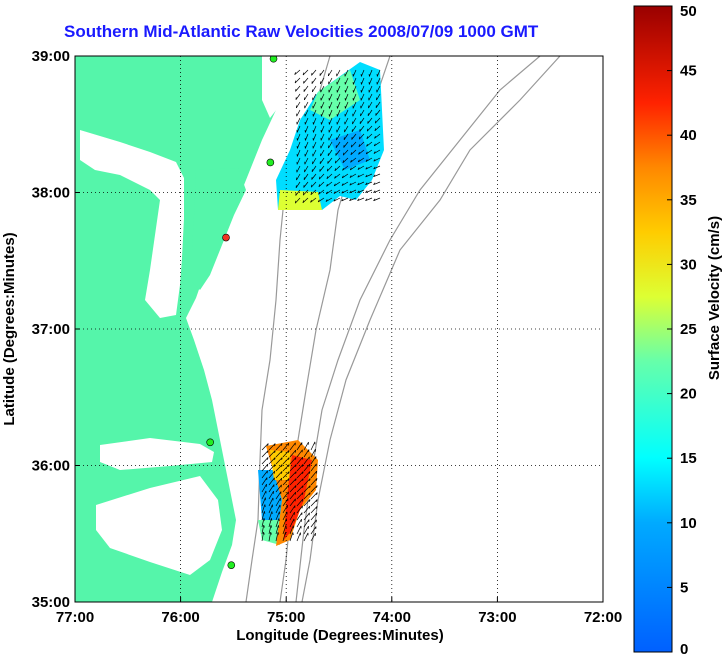 The height and width of the screenshot is (659, 724). Describe the element at coordinates (75, 617) in the screenshot. I see `x-tick-label: 77:00` at that location.